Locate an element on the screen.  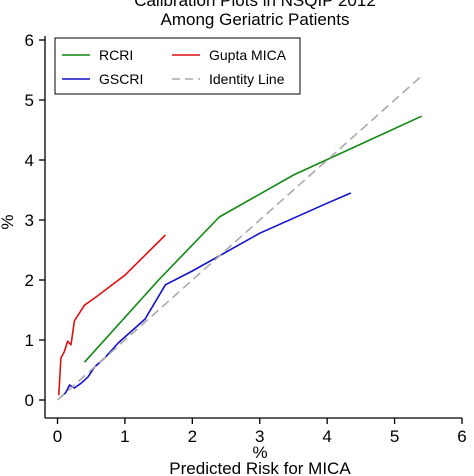
legend-label-gupta-mica: Gupta MICA is located at coordinates (248, 55).